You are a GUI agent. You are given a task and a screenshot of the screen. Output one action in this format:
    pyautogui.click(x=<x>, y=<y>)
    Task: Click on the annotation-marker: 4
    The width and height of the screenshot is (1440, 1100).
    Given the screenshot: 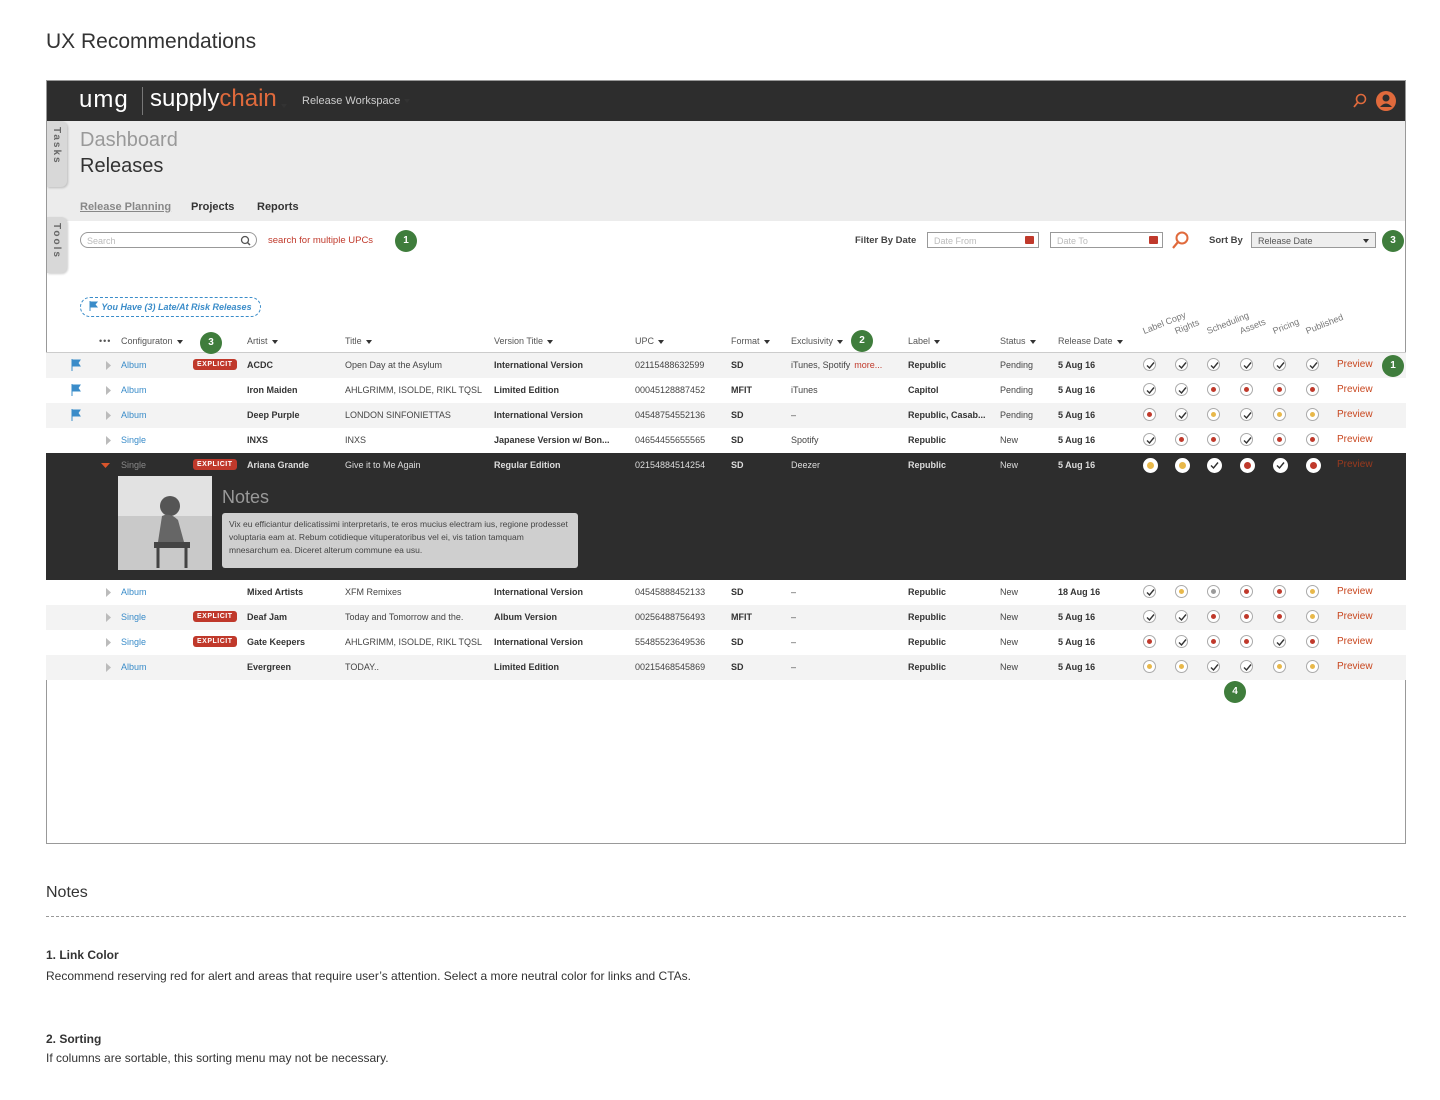 What is the action you would take?
    pyautogui.click(x=1235, y=692)
    